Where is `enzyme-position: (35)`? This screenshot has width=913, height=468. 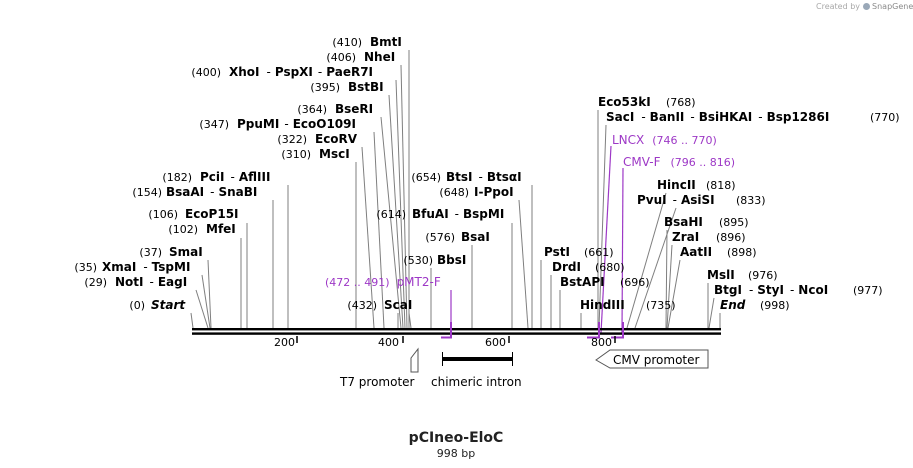
enzyme-position: (35) is located at coordinates (85, 267).